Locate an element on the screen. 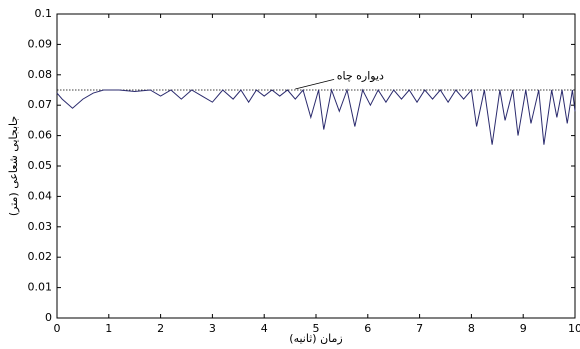  x-tick-label: 10 is located at coordinates (574, 328).